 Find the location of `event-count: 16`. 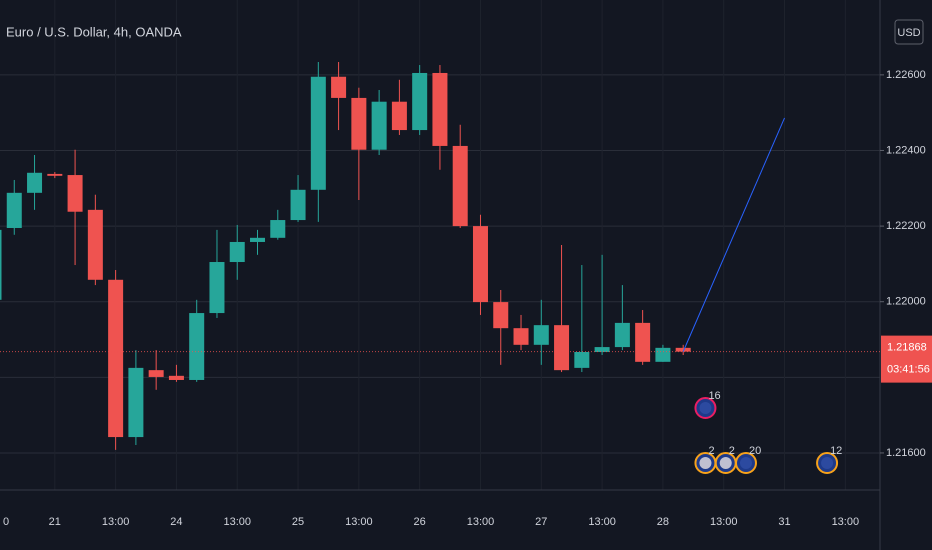

event-count: 16 is located at coordinates (714, 396).